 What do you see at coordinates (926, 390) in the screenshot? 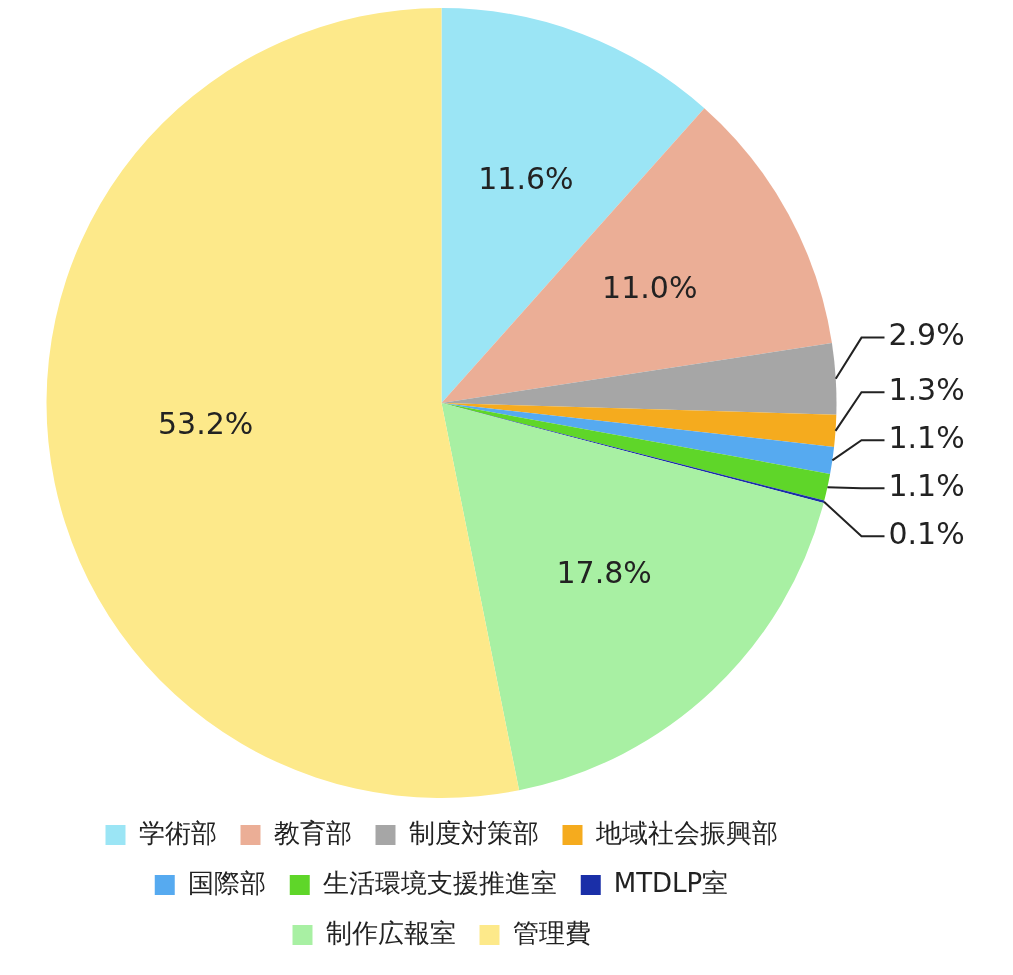
I see `data-label: 1.3%` at bounding box center [926, 390].